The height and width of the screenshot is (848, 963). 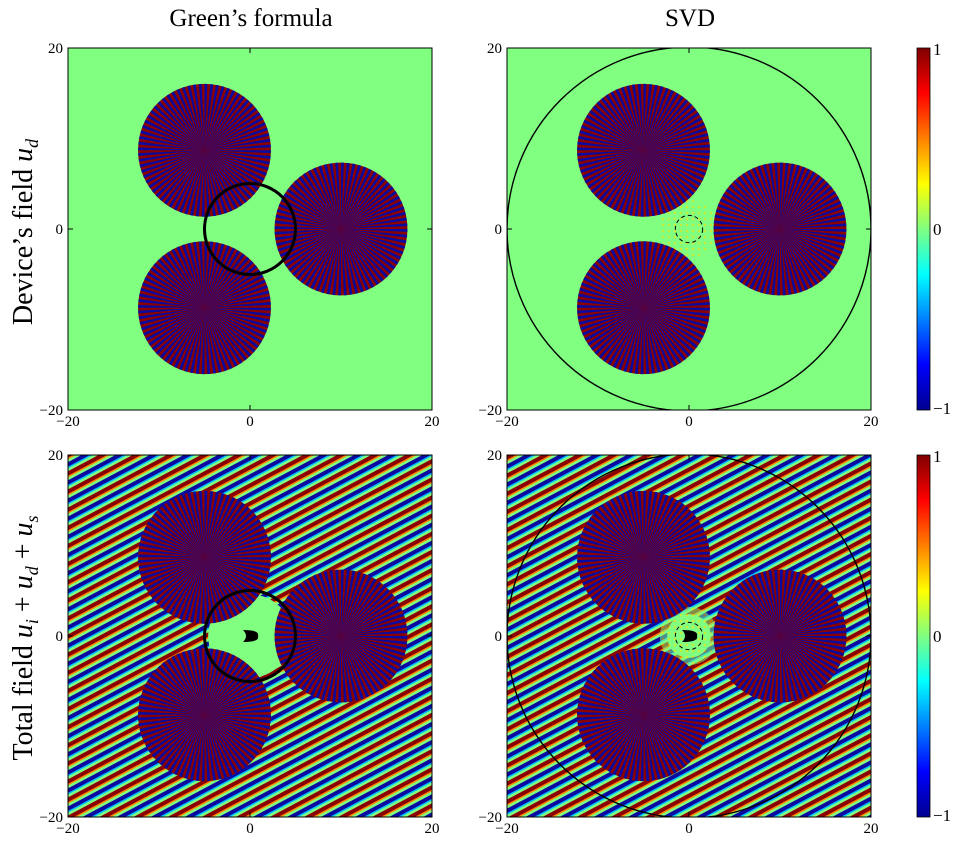 What do you see at coordinates (942, 408) in the screenshot?
I see `colorbar-top-tick-min: −1` at bounding box center [942, 408].